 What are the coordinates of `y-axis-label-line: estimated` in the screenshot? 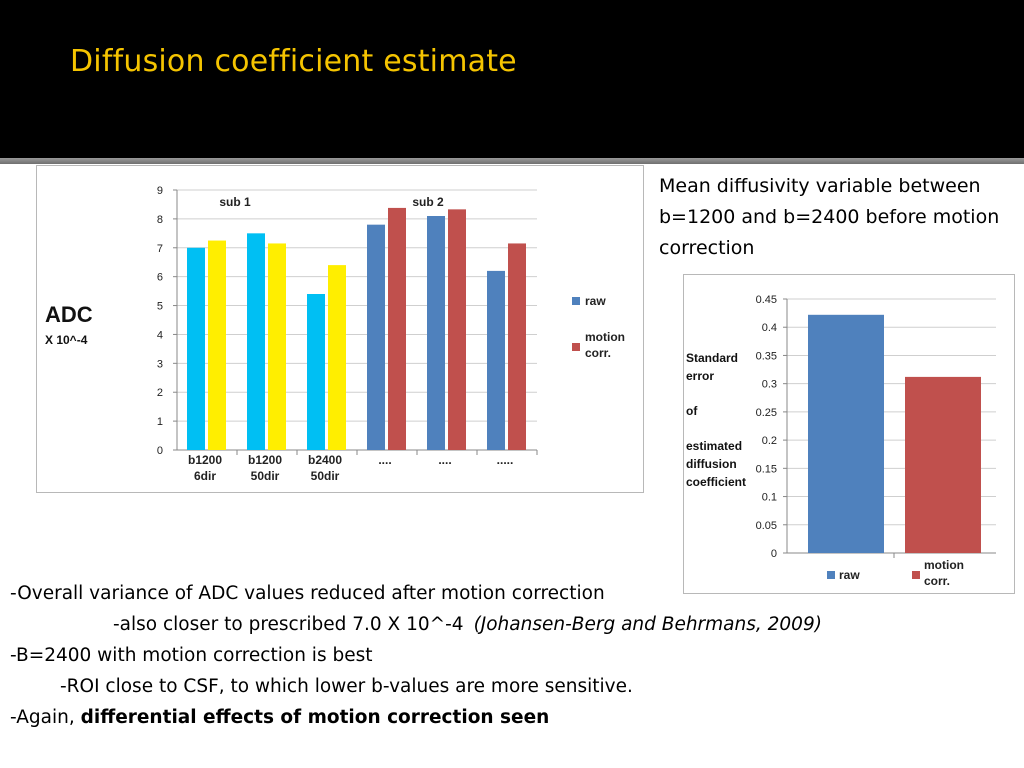 It's located at (714, 446).